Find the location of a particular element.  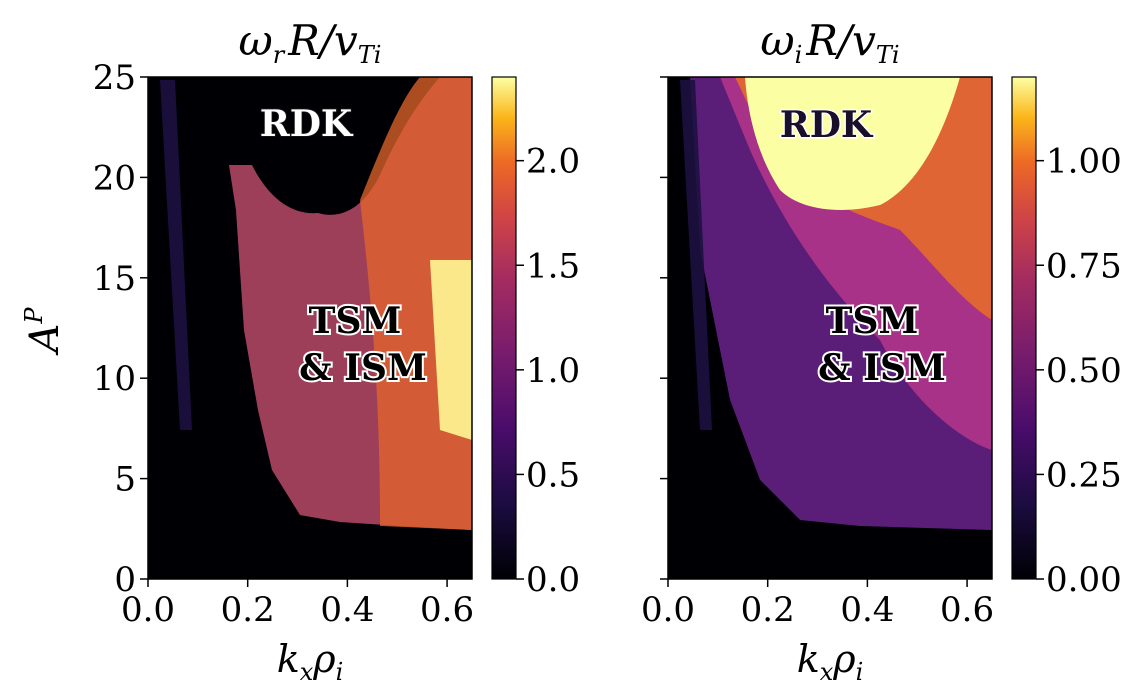

panel1-colorbar-ticks: 0.0 0.5 1.0 1.5 2.0 is located at coordinates (548, 371).